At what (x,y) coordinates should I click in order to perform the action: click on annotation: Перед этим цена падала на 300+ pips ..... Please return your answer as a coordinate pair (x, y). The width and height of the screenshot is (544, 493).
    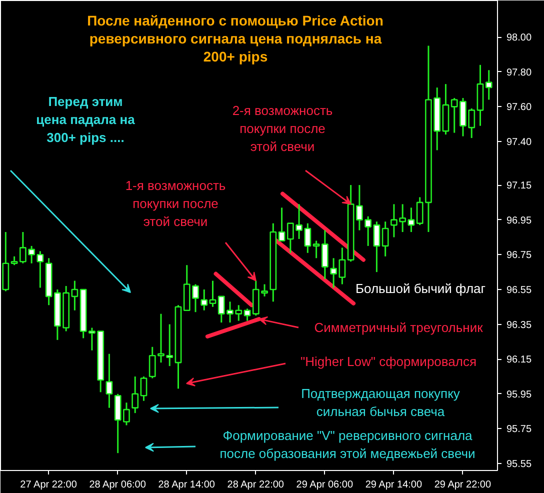
    Looking at the image, I should click on (86, 119).